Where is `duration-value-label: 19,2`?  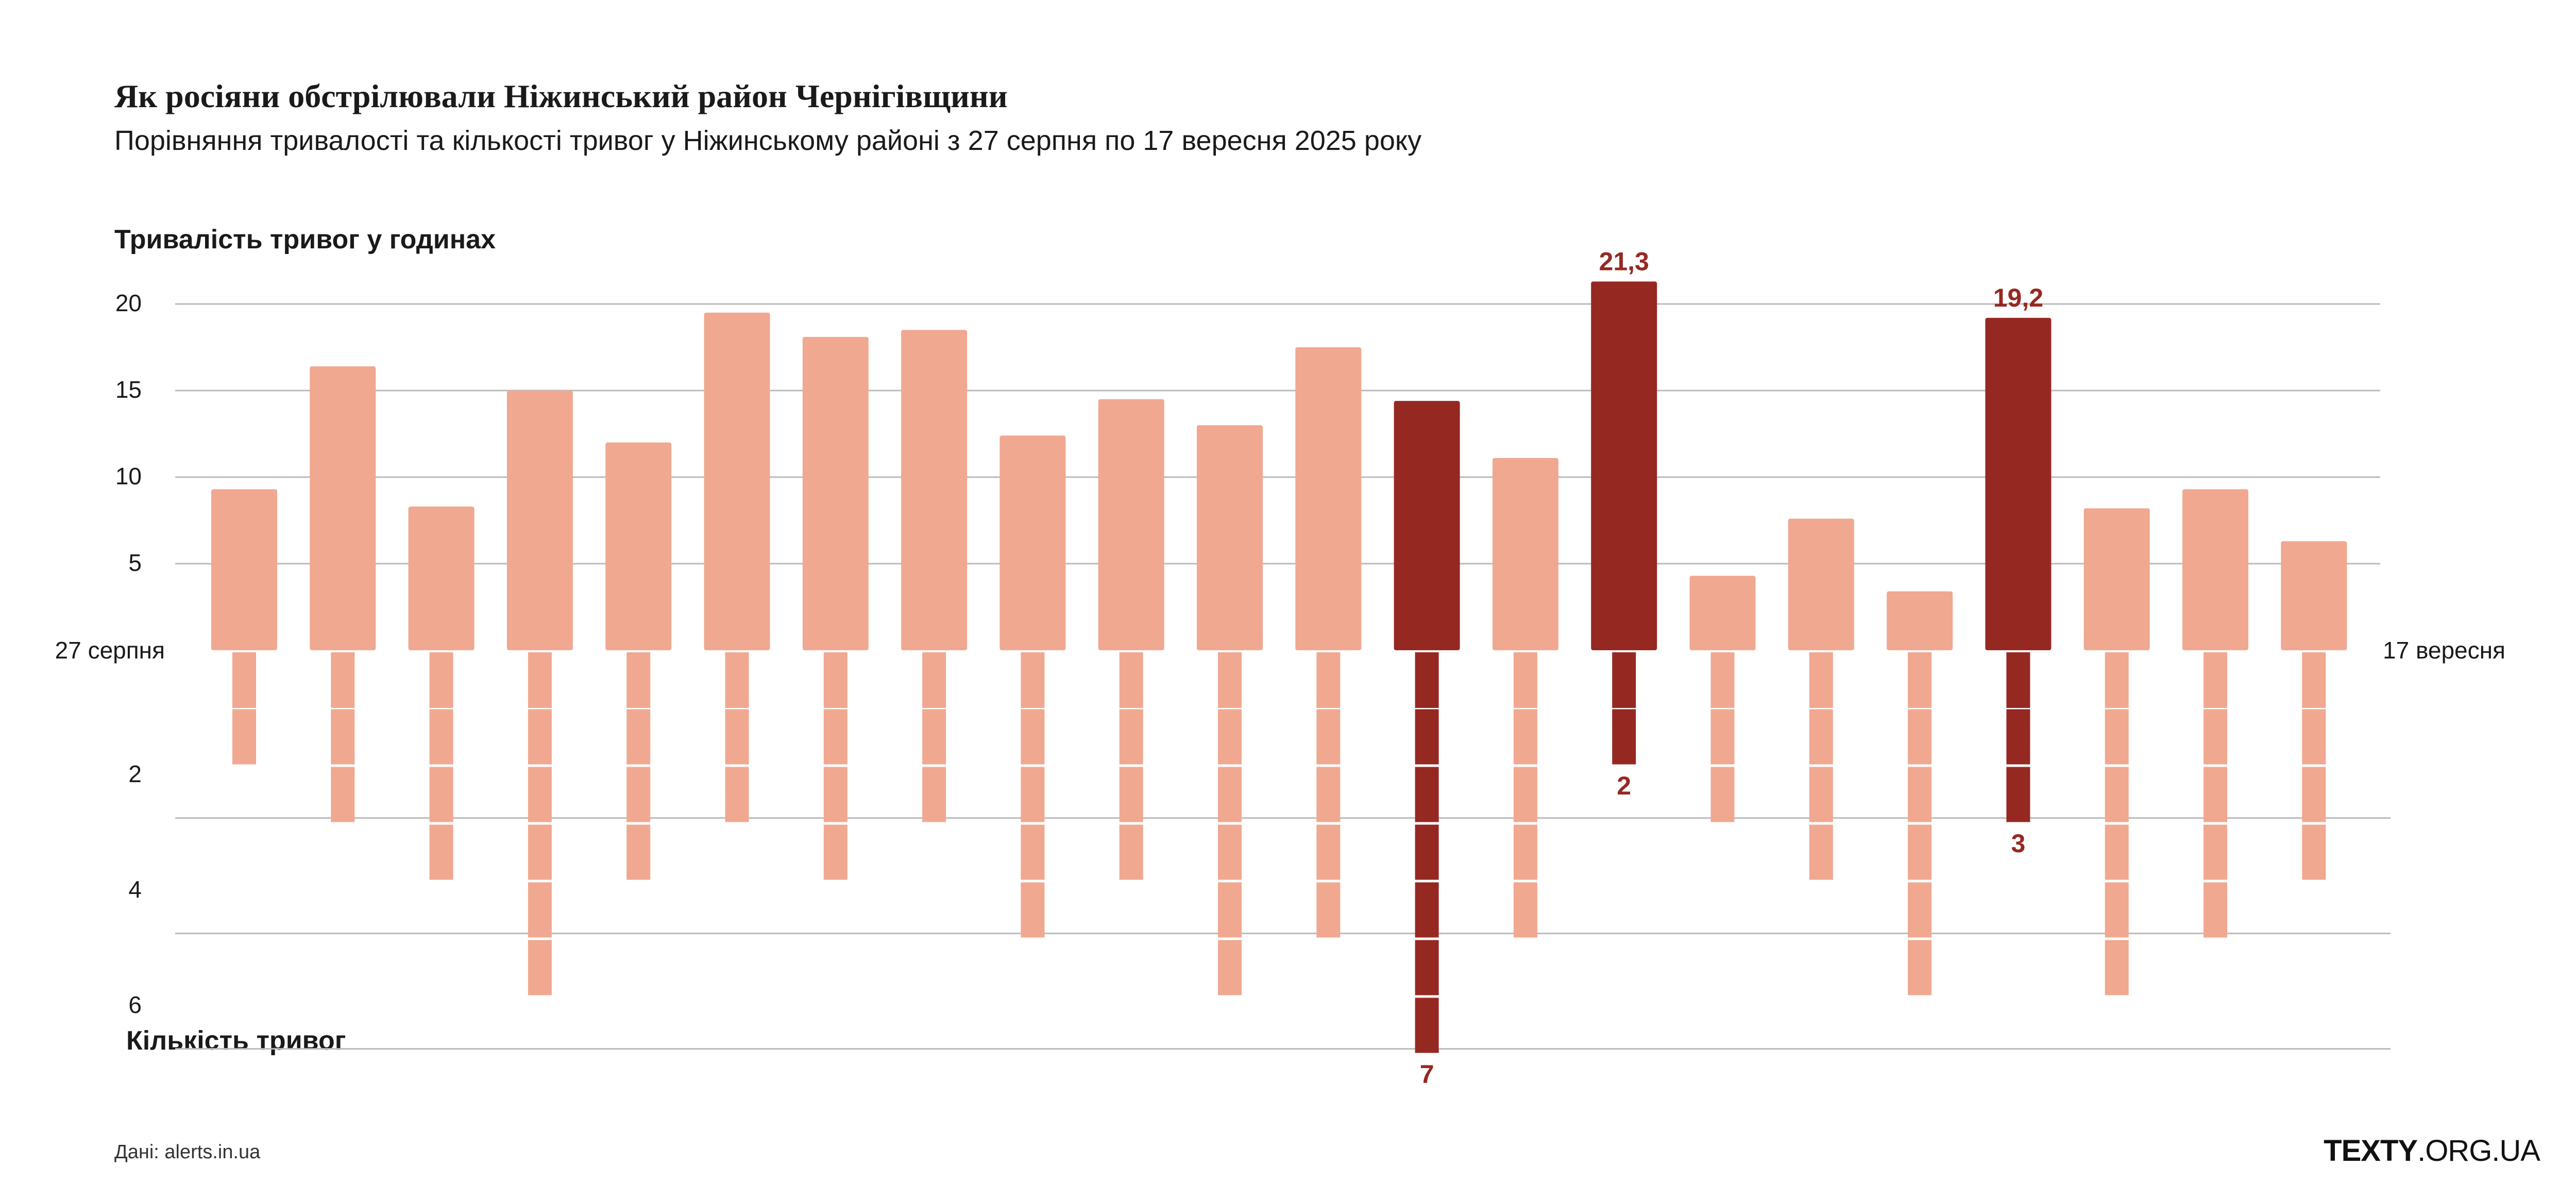
duration-value-label: 19,2 is located at coordinates (2018, 297).